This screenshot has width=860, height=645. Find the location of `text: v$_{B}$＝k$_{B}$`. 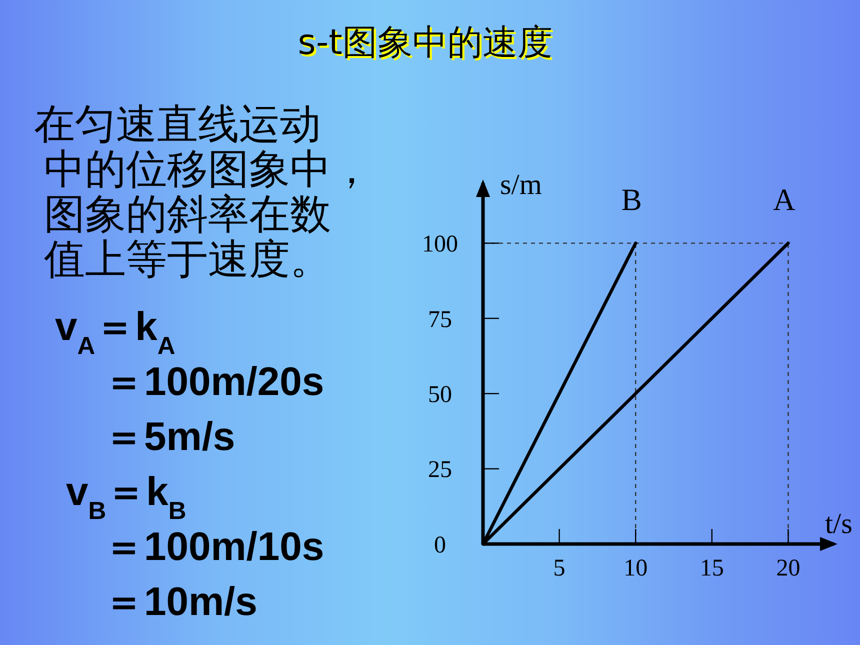

text: v$_{B}$＝k$_{B}$ is located at coordinates (126, 497).